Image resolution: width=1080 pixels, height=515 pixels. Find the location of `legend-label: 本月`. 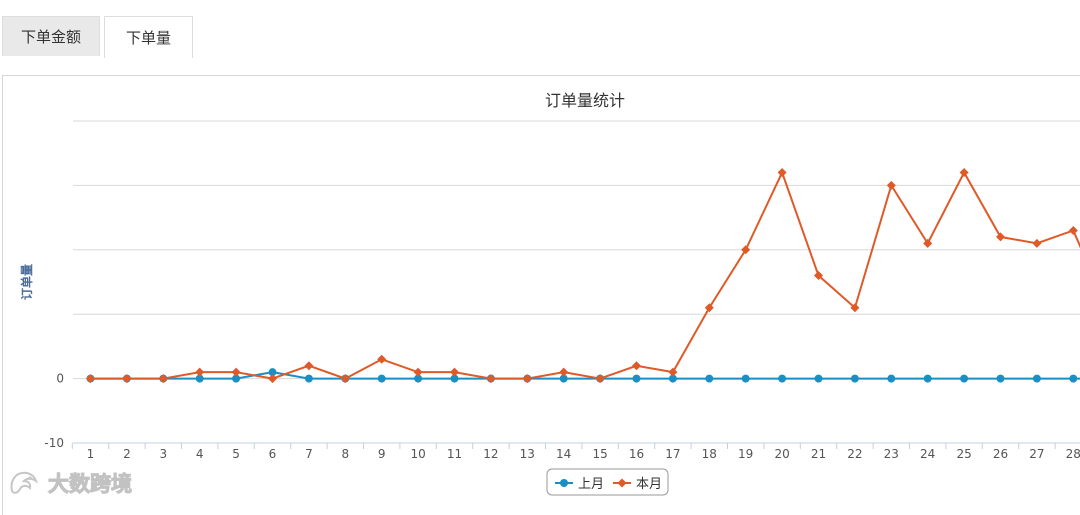

legend-label: 本月 is located at coordinates (649, 484).